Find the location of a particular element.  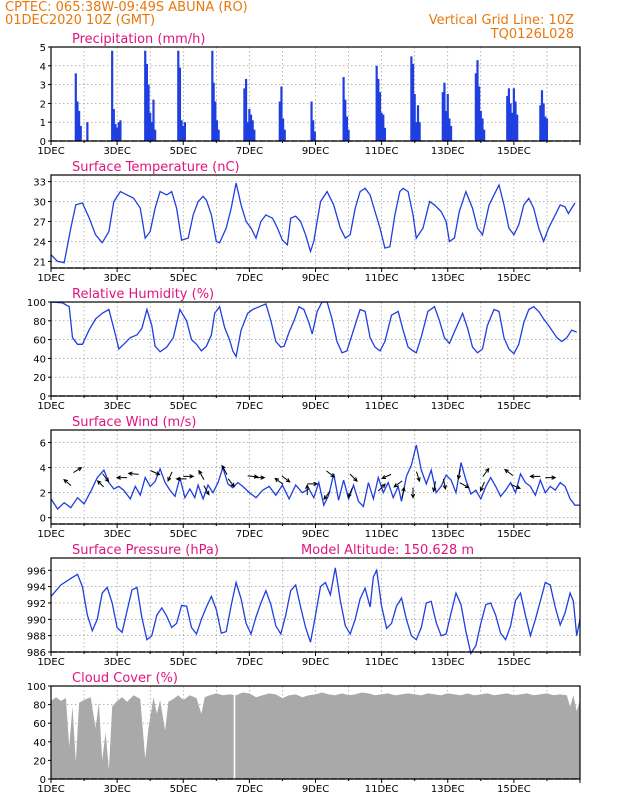

y-tick-label: 100 is located at coordinates (36, 687).